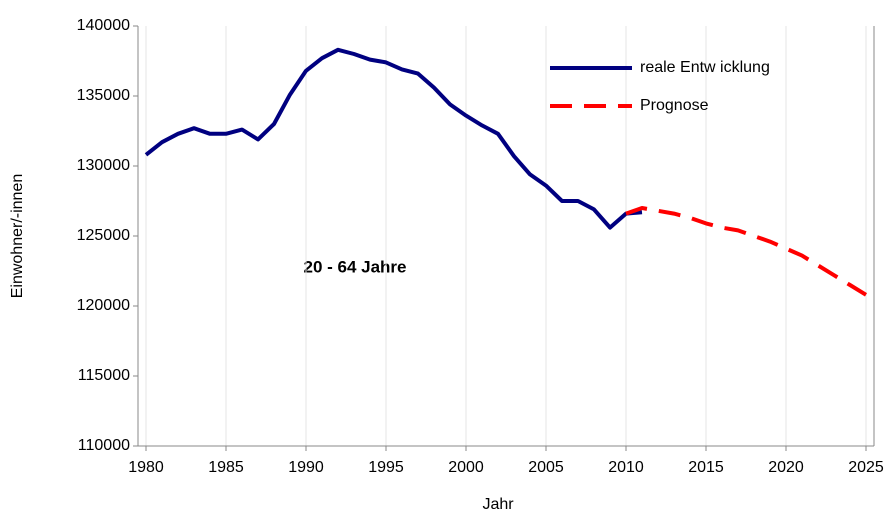  What do you see at coordinates (17, 236) in the screenshot?
I see `y-axis-label: Einwohner/-innen` at bounding box center [17, 236].